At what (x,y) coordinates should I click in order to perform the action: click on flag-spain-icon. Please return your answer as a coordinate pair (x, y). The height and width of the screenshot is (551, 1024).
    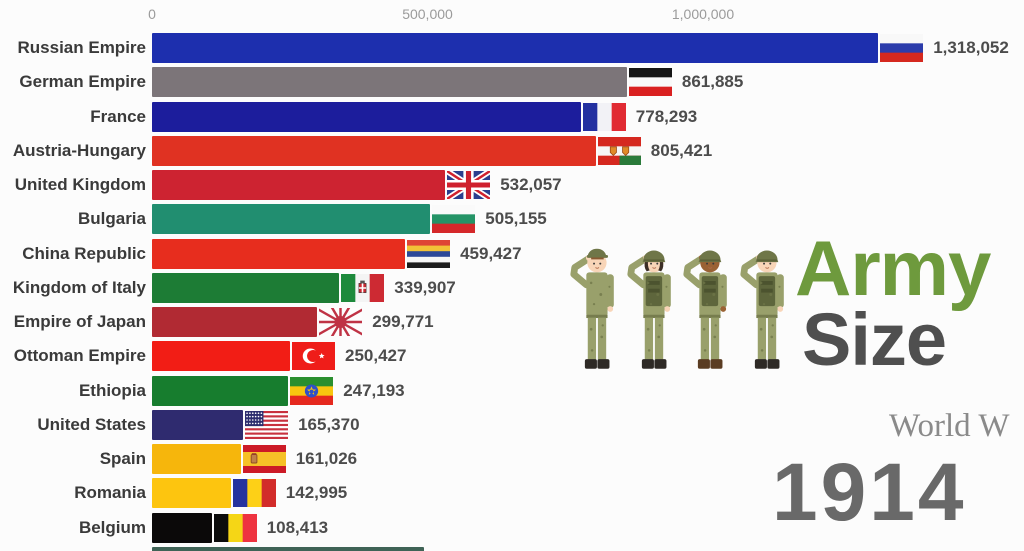
    Looking at the image, I should click on (264, 459).